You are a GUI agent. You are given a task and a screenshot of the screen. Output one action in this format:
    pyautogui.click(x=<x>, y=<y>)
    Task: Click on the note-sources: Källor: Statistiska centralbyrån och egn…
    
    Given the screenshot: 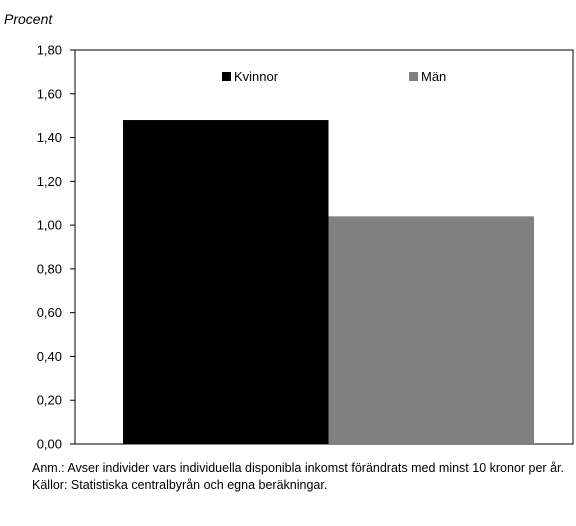 What is the action you would take?
    pyautogui.click(x=180, y=485)
    